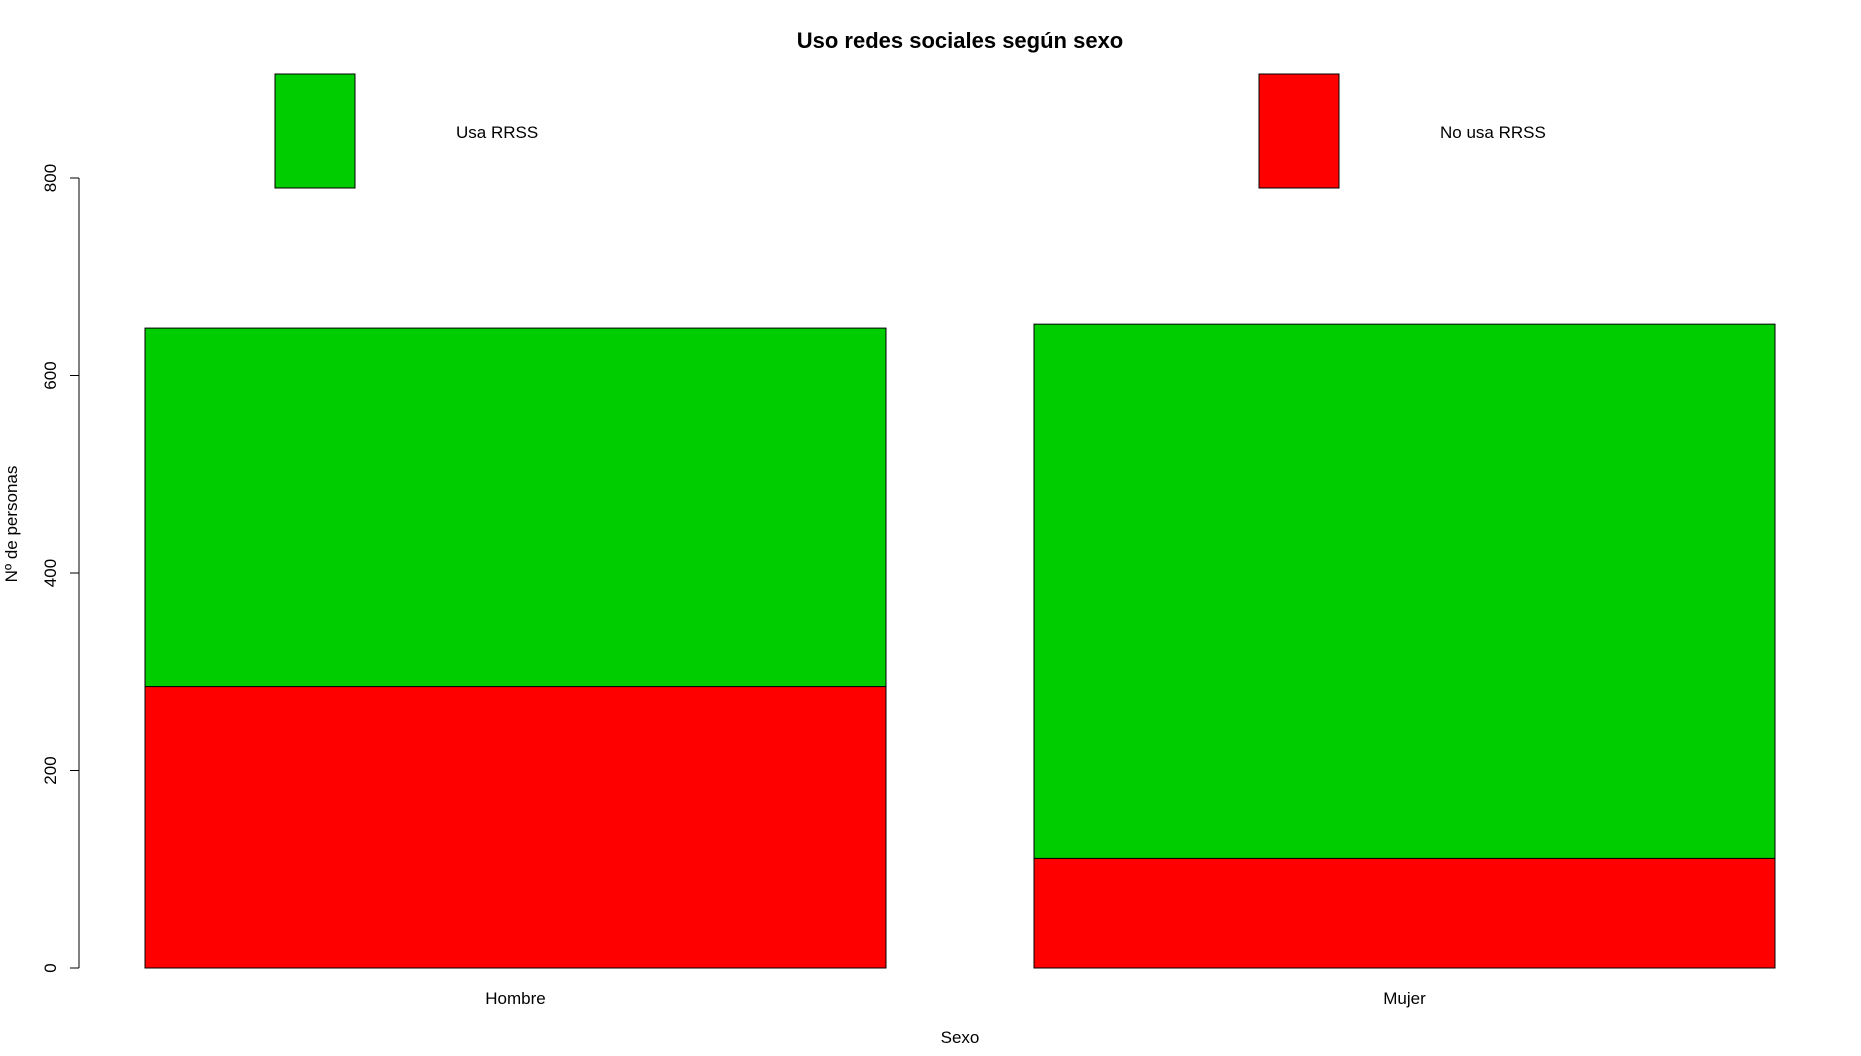 The image size is (1861, 1056). Describe the element at coordinates (1404, 913) in the screenshot. I see `bar-mujer-no-usa-rrss` at that location.